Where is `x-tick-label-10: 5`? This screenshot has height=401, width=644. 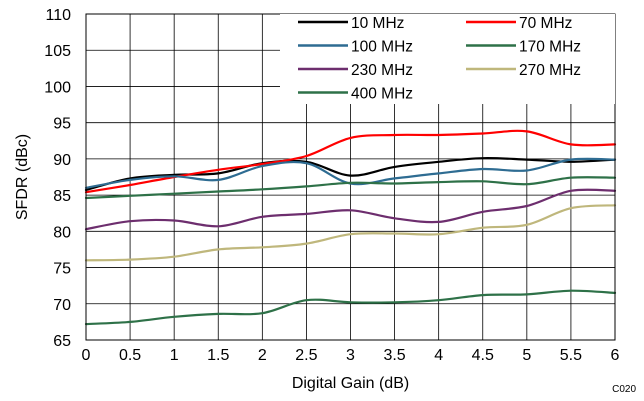 x-tick-label-10: 5 is located at coordinates (526, 355).